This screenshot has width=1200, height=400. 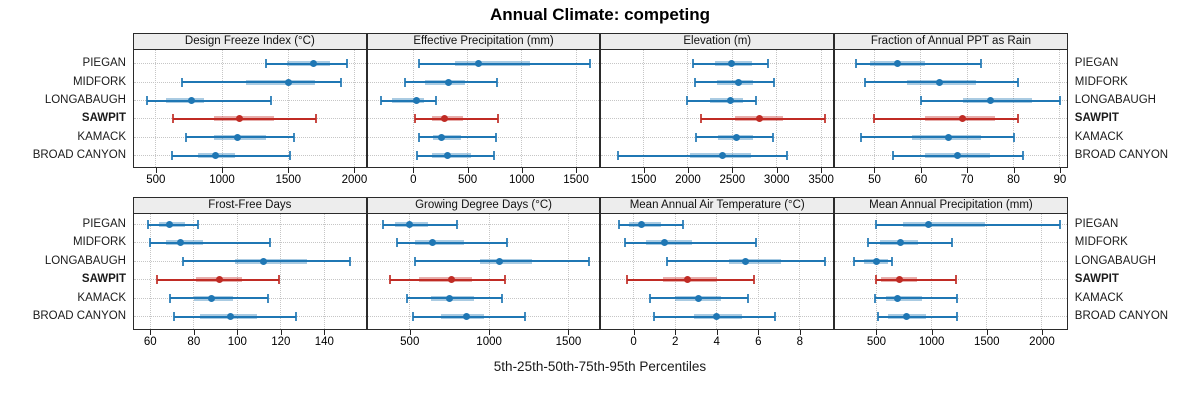 What do you see at coordinates (1101, 81) in the screenshot?
I see `site-label-right: MIDFORK` at bounding box center [1101, 81].